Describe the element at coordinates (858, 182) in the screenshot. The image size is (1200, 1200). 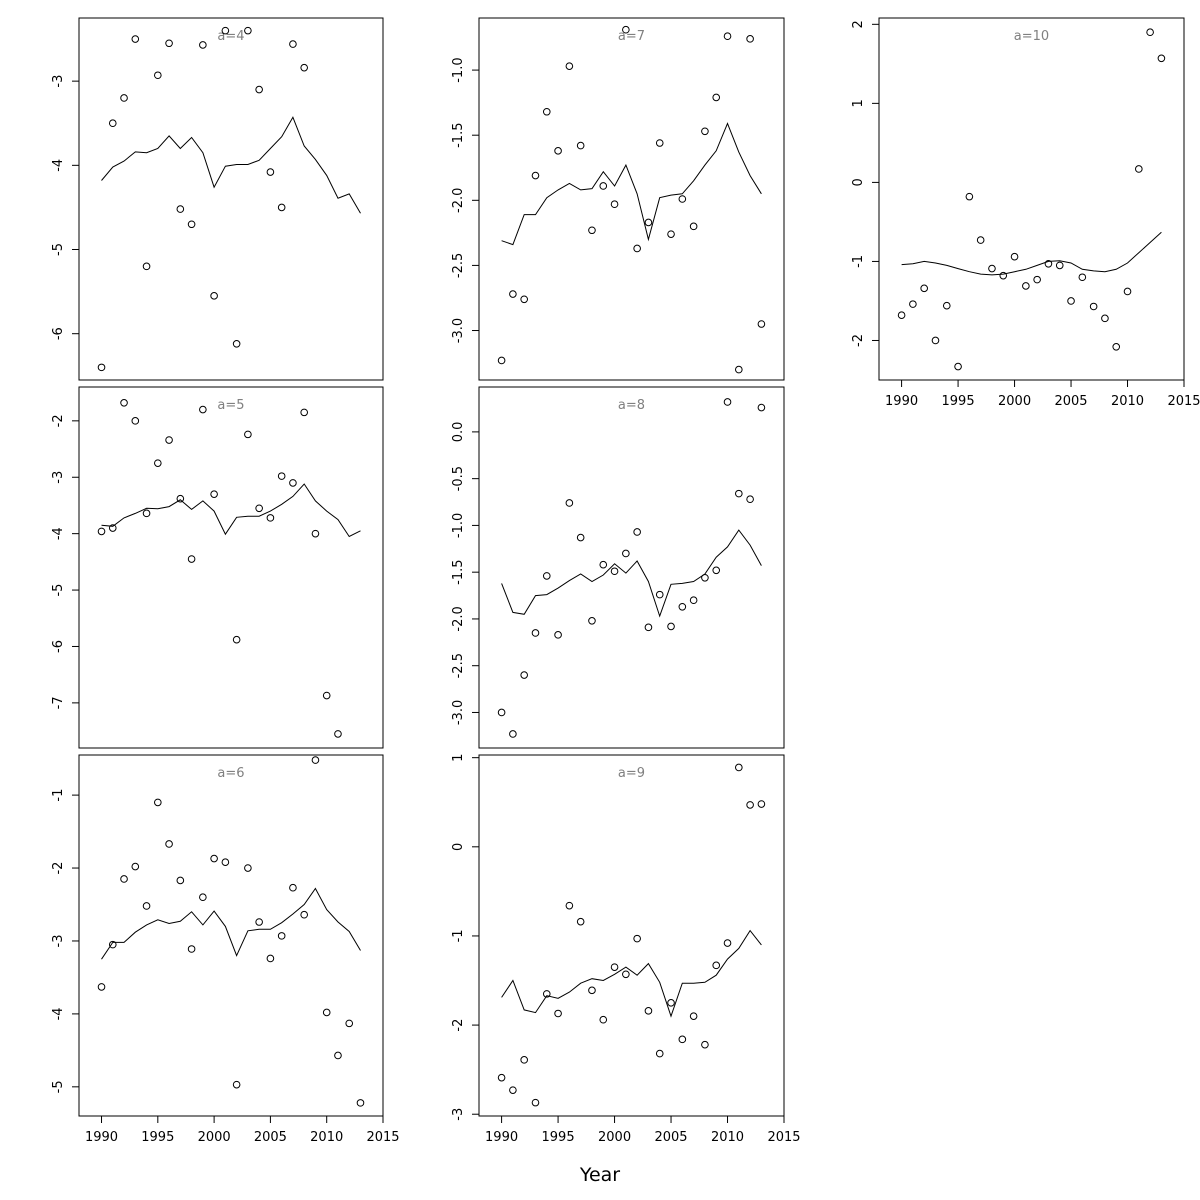
I see `y-tick-label: 0` at that location.